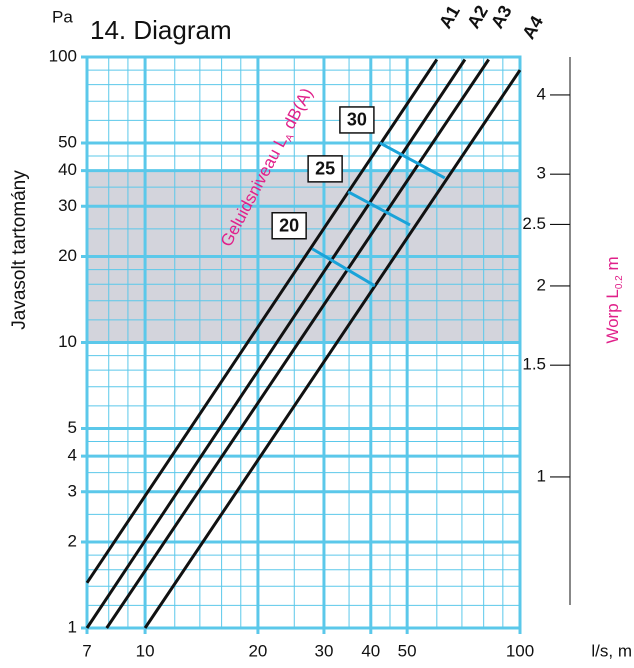 This screenshot has height=668, width=634. I want to click on y2-tick-label: 3, so click(541, 173).